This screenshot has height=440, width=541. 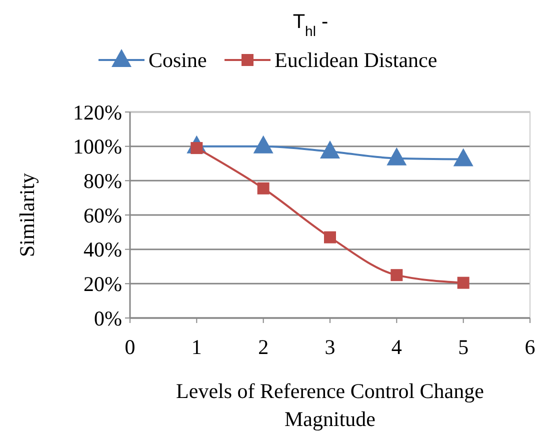 What do you see at coordinates (463, 347) in the screenshot?
I see `x-tick-label: 5` at bounding box center [463, 347].